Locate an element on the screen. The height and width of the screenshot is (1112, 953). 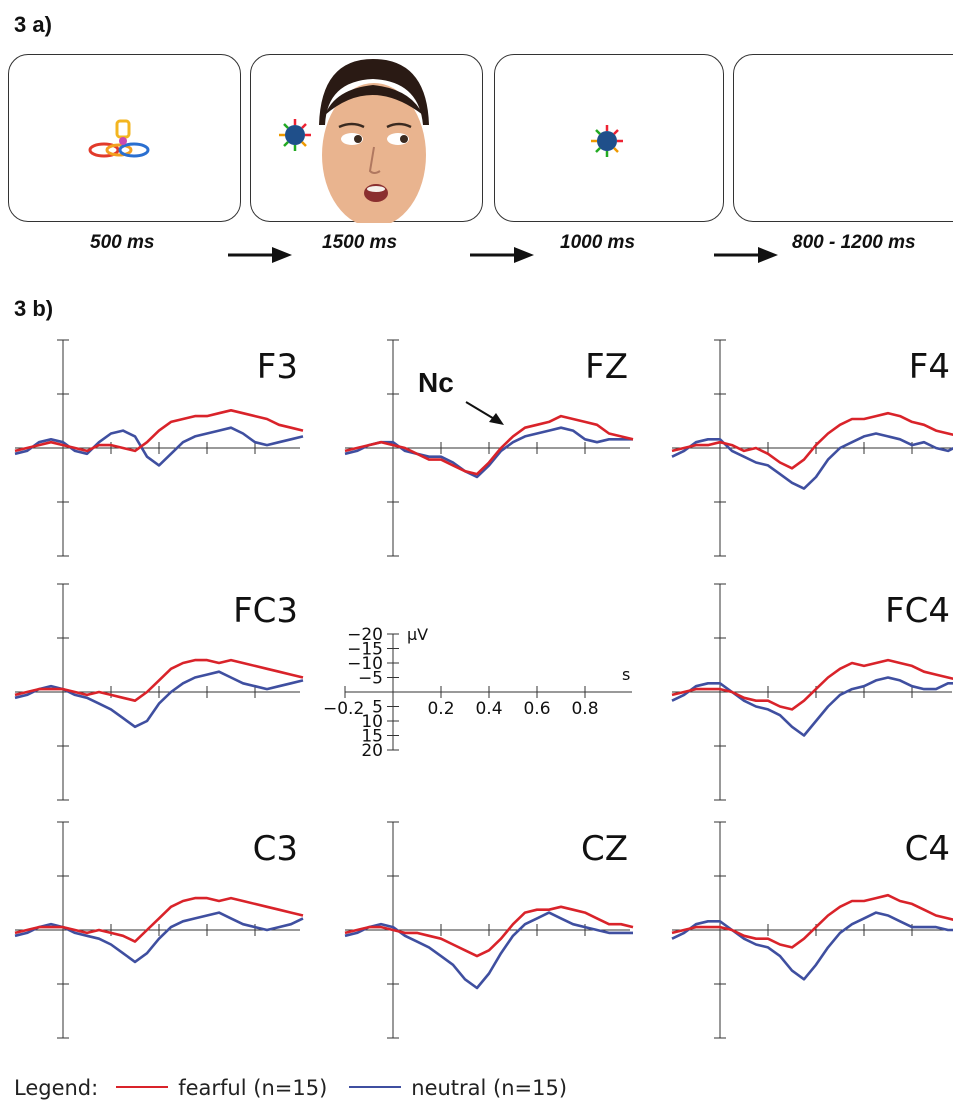
scale-y-tick-label: 10 is located at coordinates (372, 722).